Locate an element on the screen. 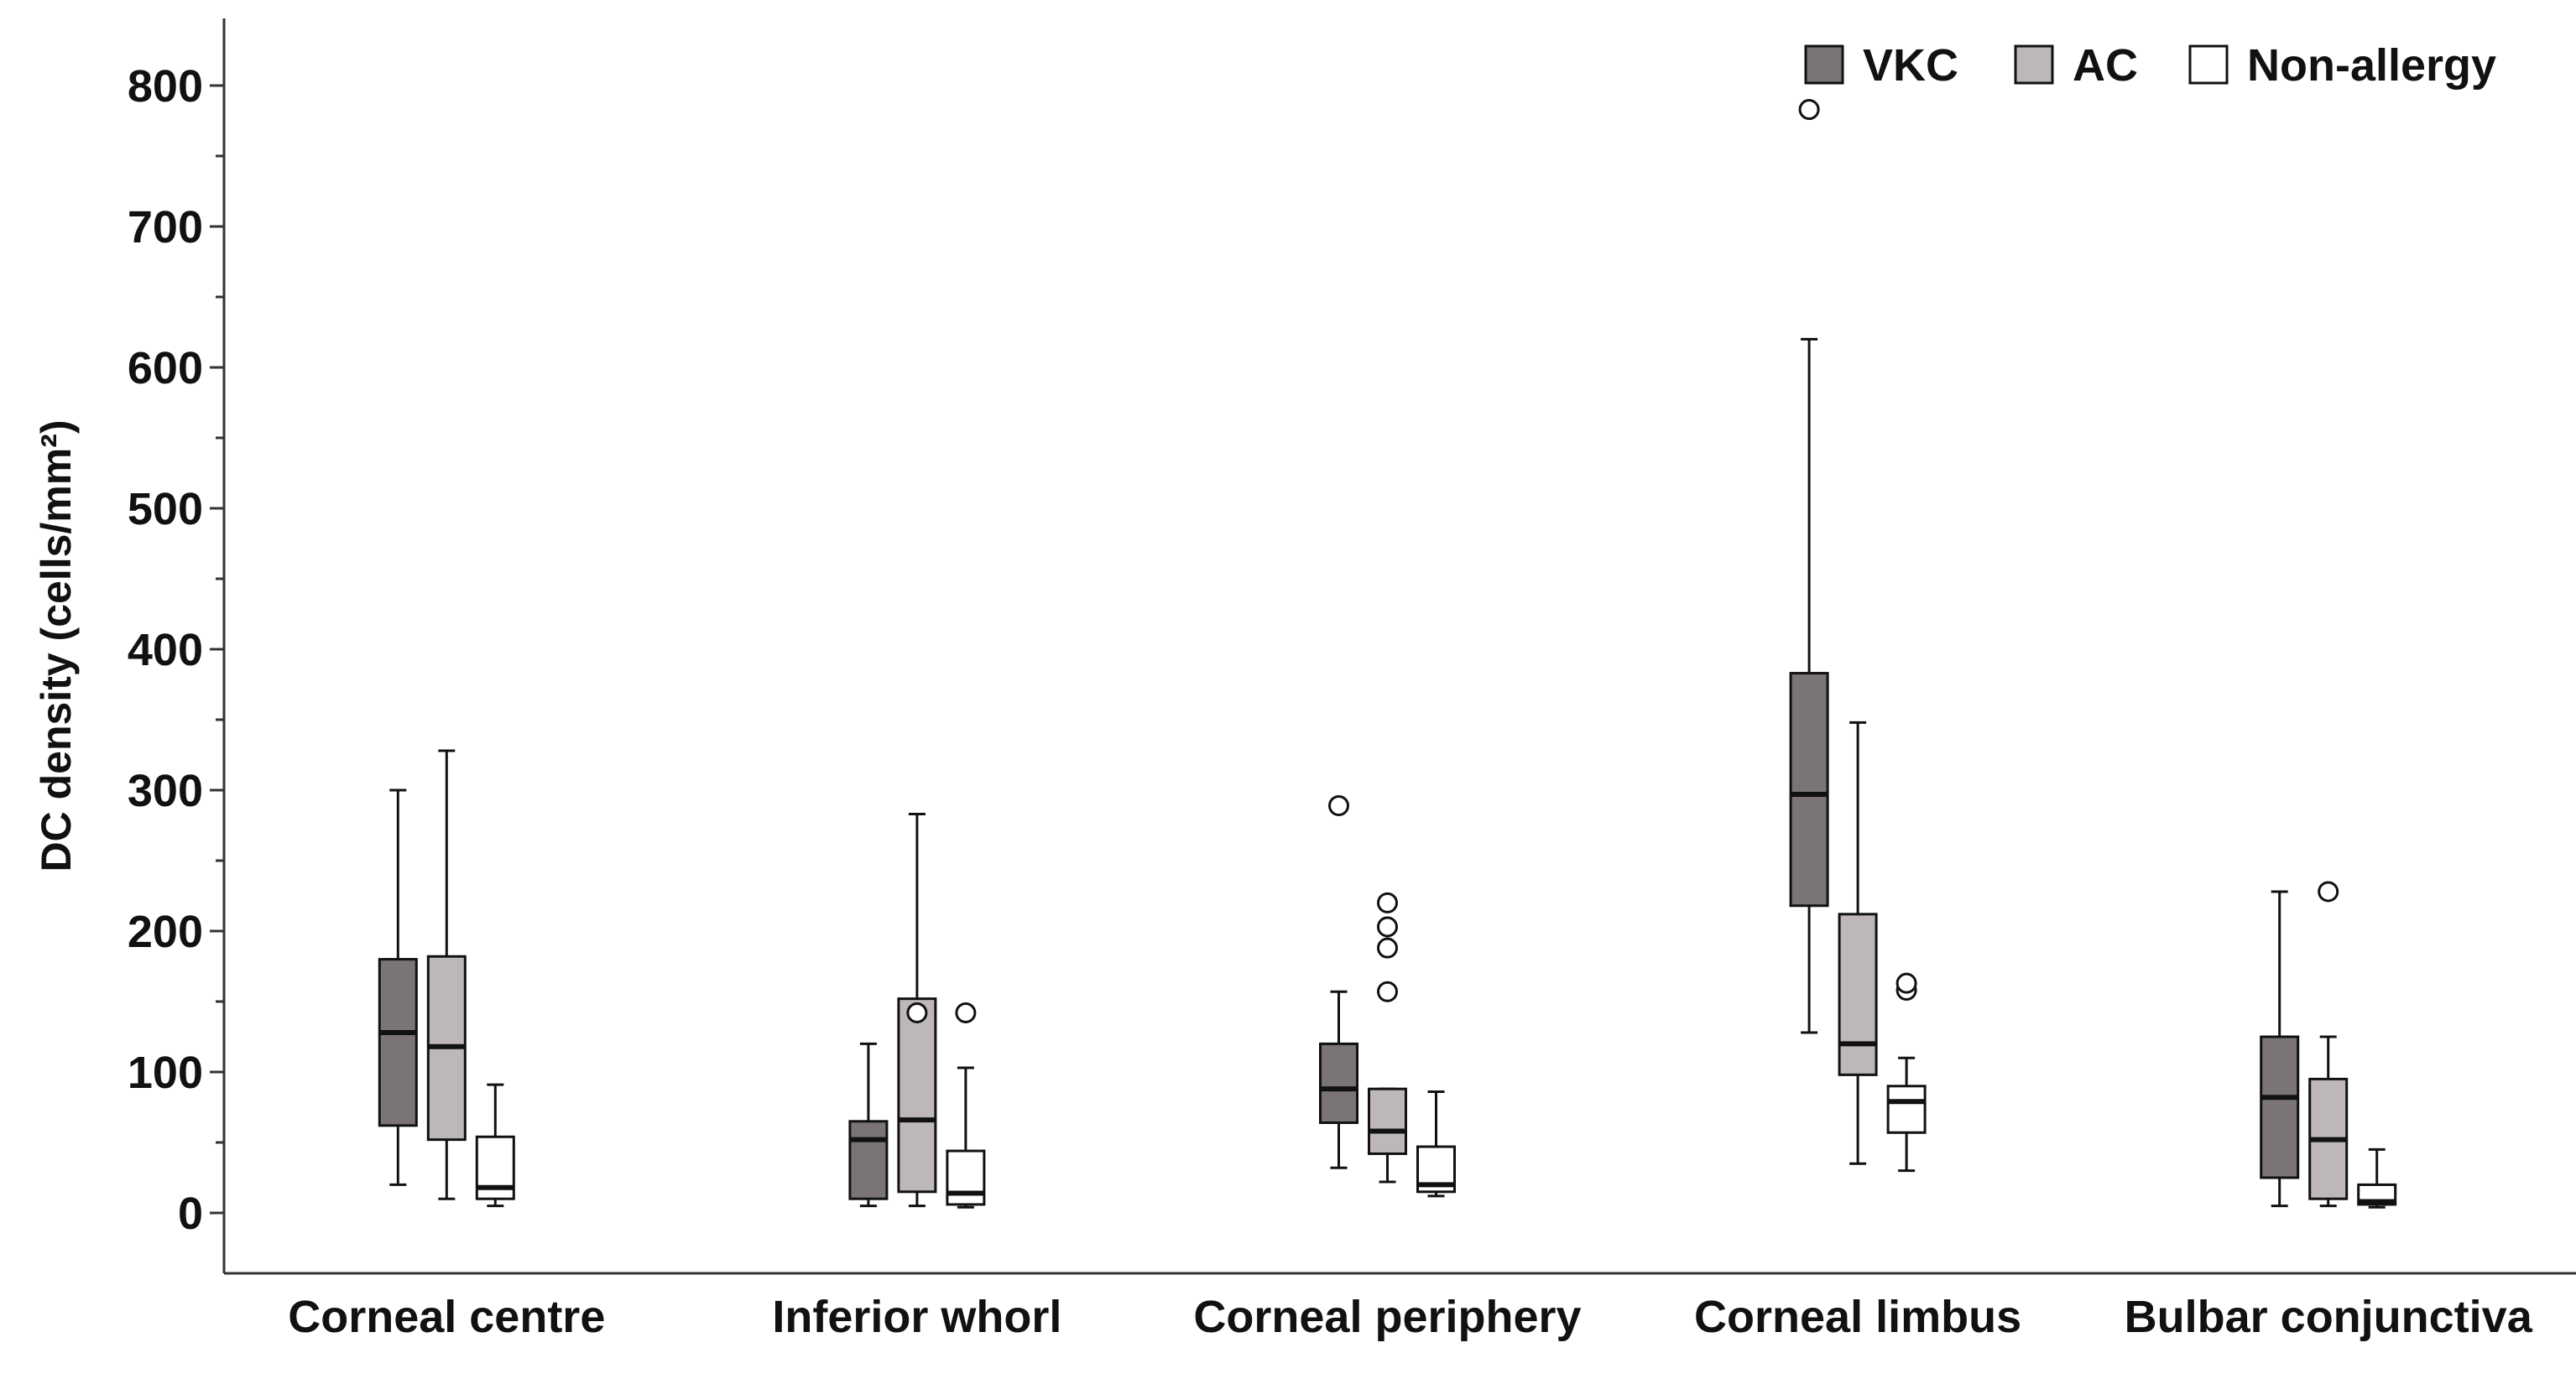 The width and height of the screenshot is (2576, 1379). y-tick-label: 400 is located at coordinates (165, 650).